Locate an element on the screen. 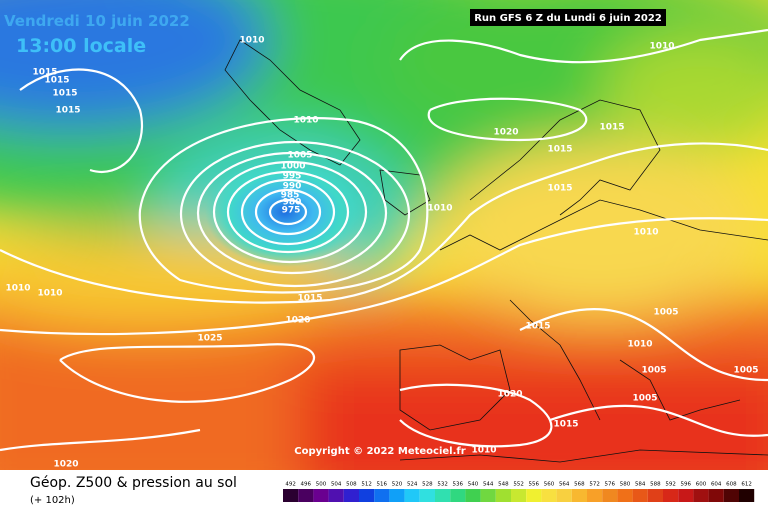 The height and width of the screenshot is (512, 768). footer-title: Géop. Z500 & pression au sol is located at coordinates (133, 483).